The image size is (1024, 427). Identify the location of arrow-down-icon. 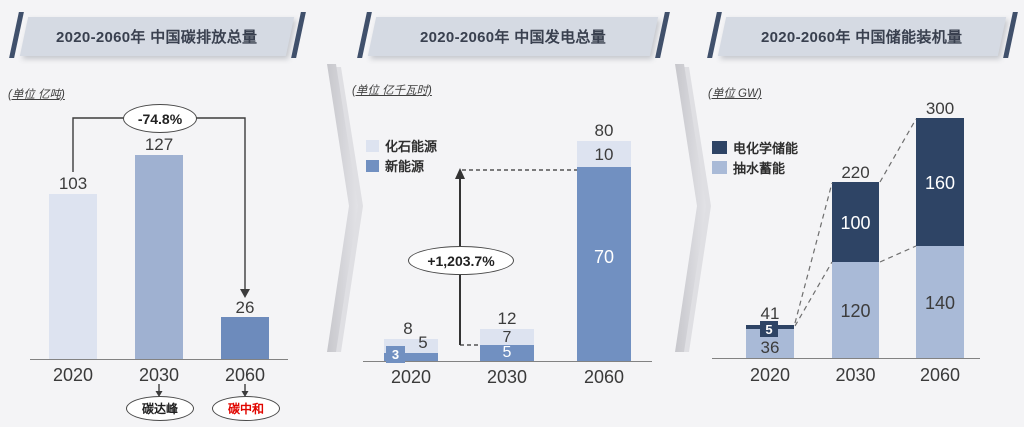
(245, 293).